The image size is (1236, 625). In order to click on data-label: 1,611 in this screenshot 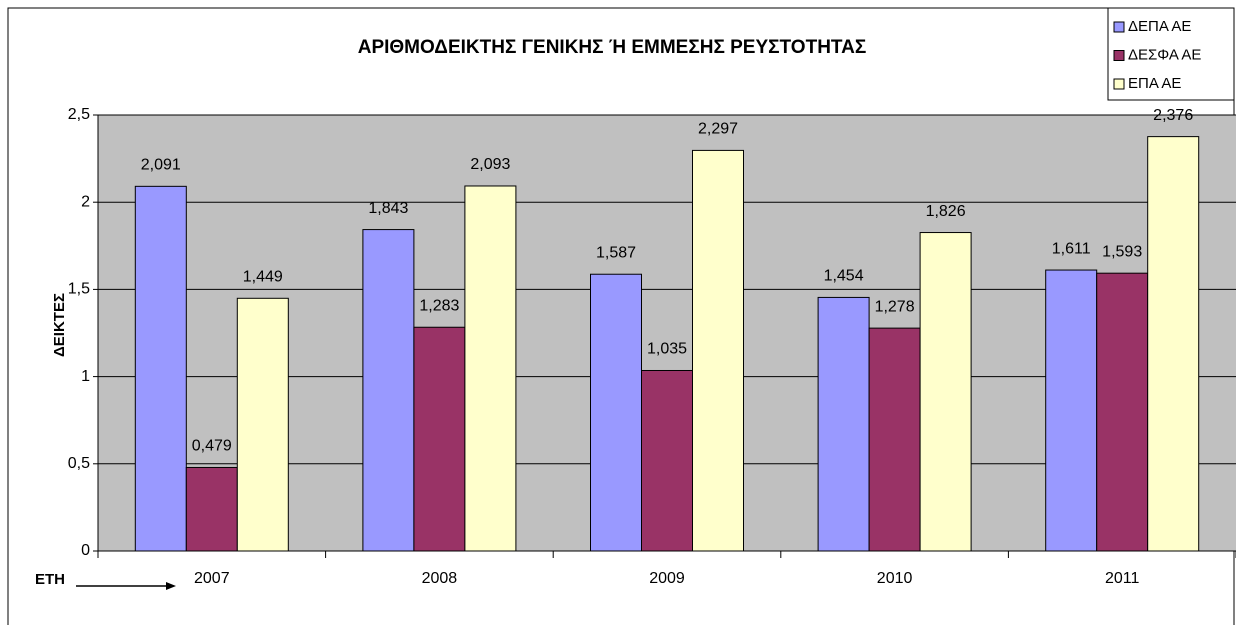, I will do `click(1071, 248)`.